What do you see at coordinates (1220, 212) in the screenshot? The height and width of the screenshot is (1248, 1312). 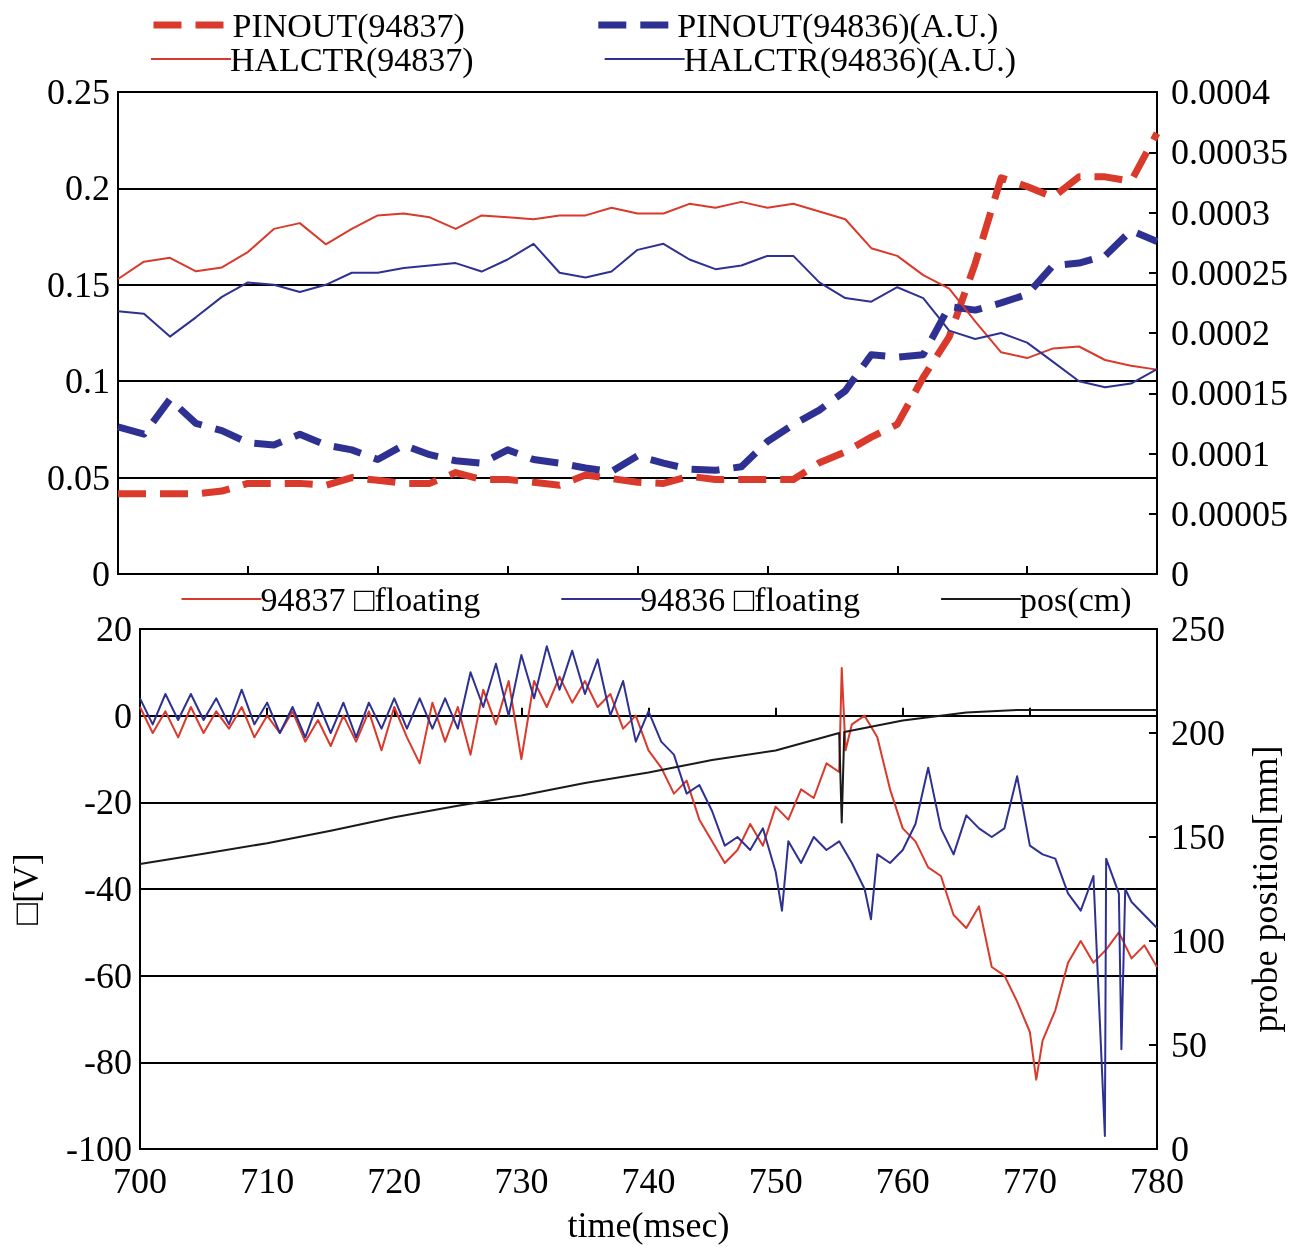 I see `y2-tick-label: 0.0003` at bounding box center [1220, 212].